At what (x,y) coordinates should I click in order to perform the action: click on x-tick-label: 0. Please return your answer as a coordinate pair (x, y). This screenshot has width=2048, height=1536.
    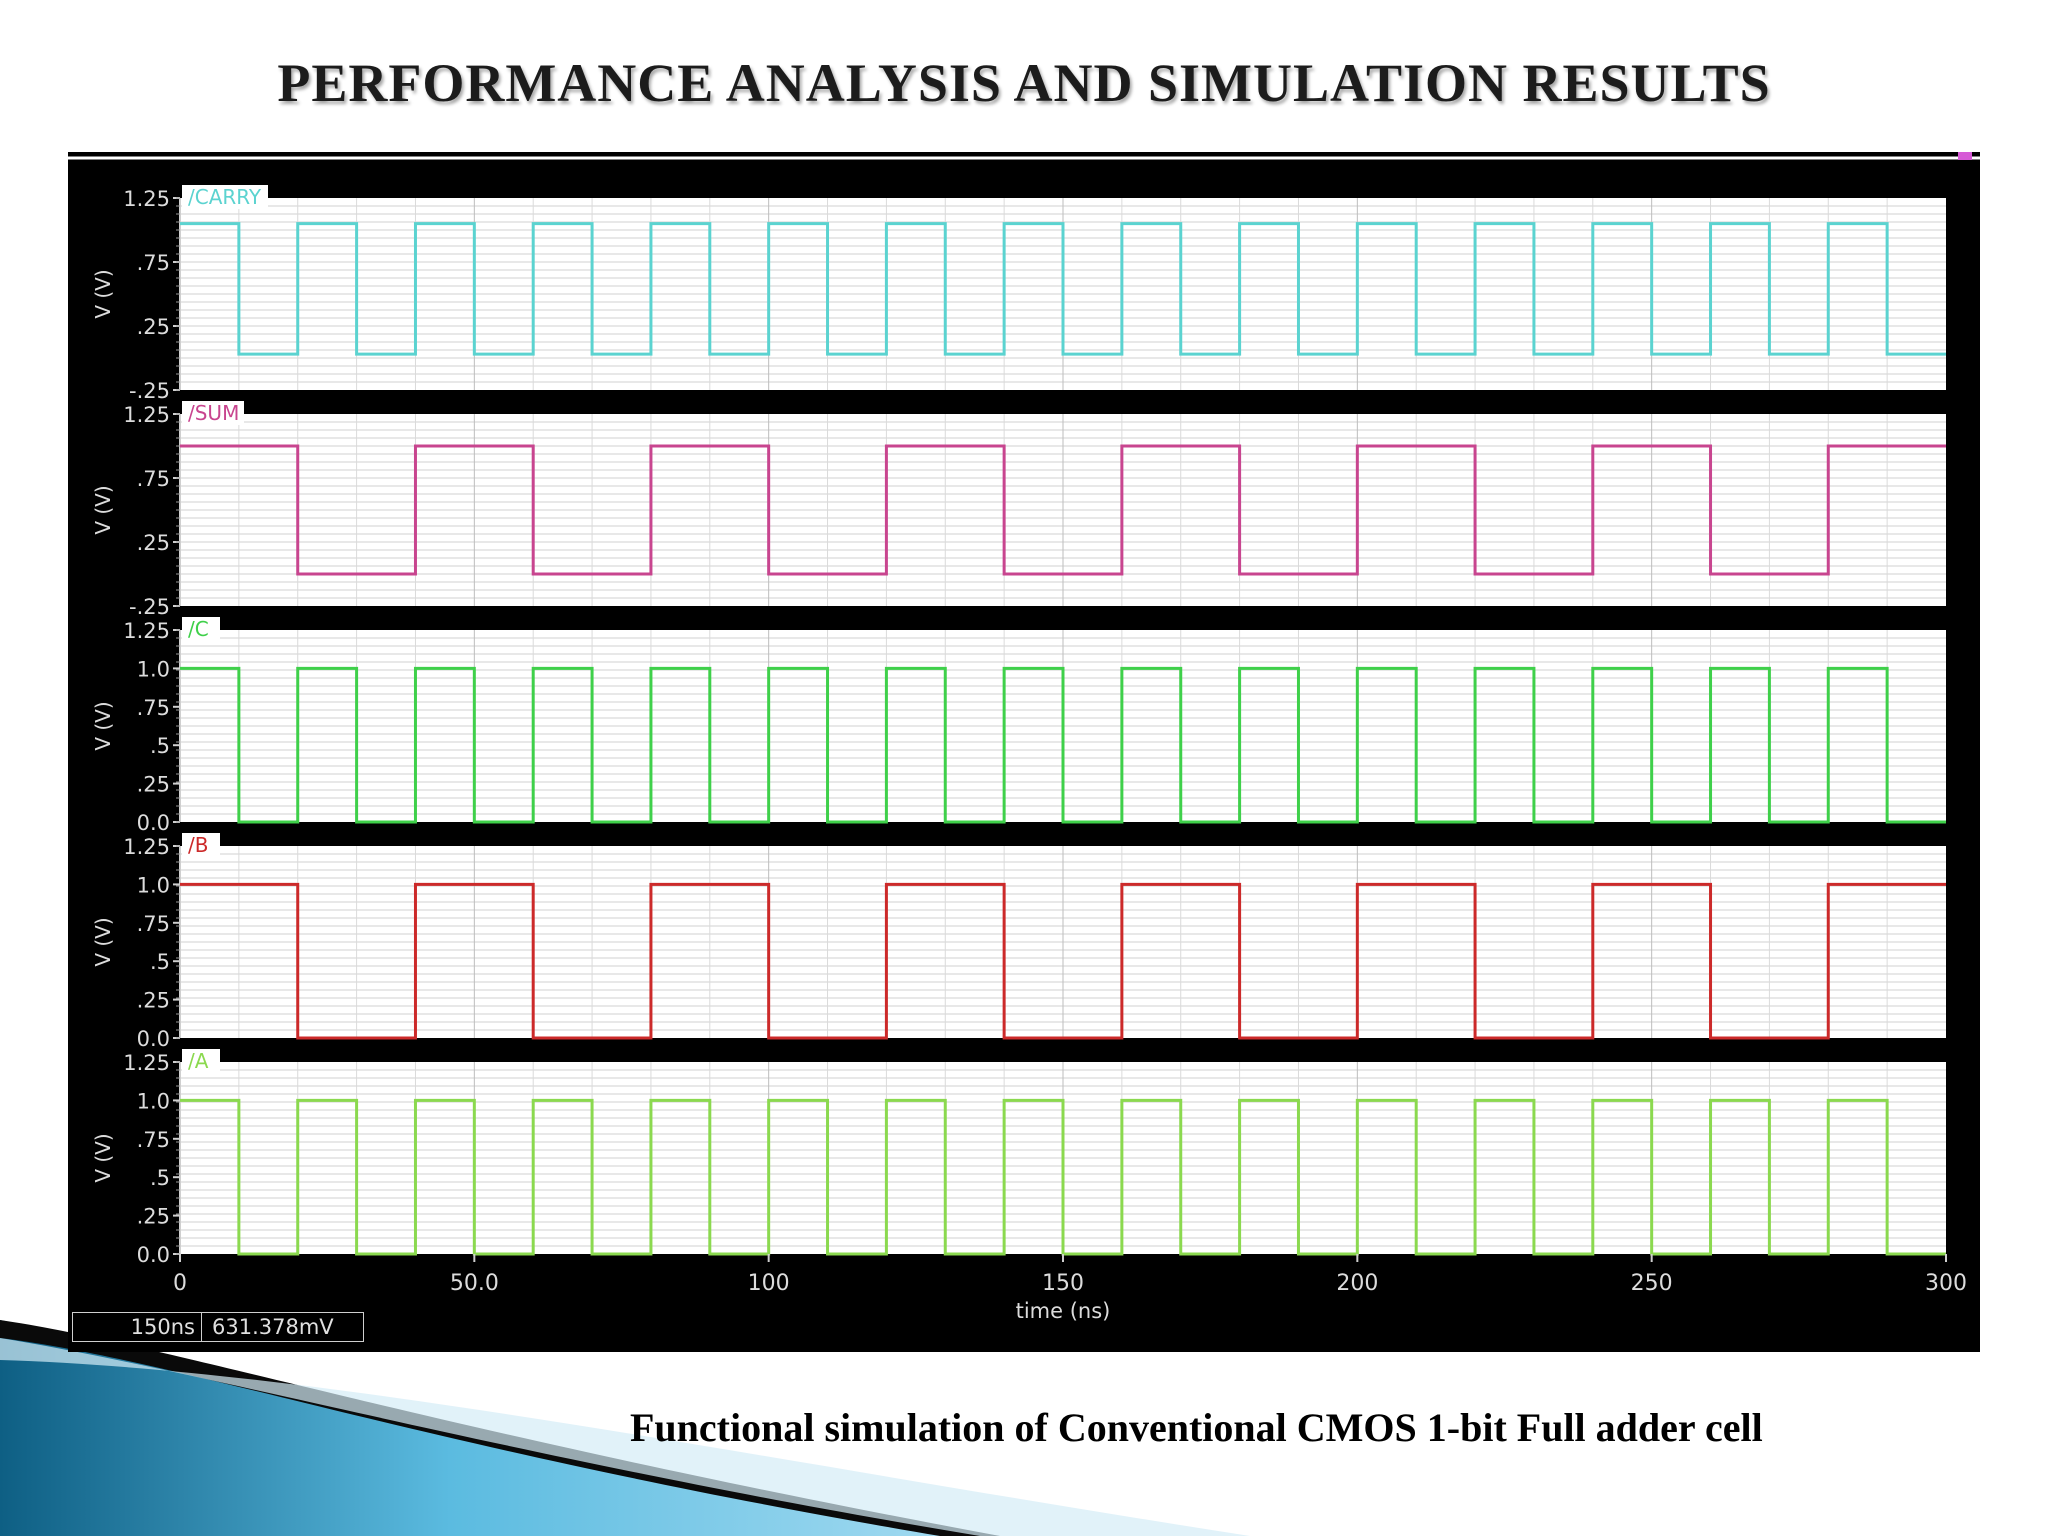
    Looking at the image, I should click on (180, 1283).